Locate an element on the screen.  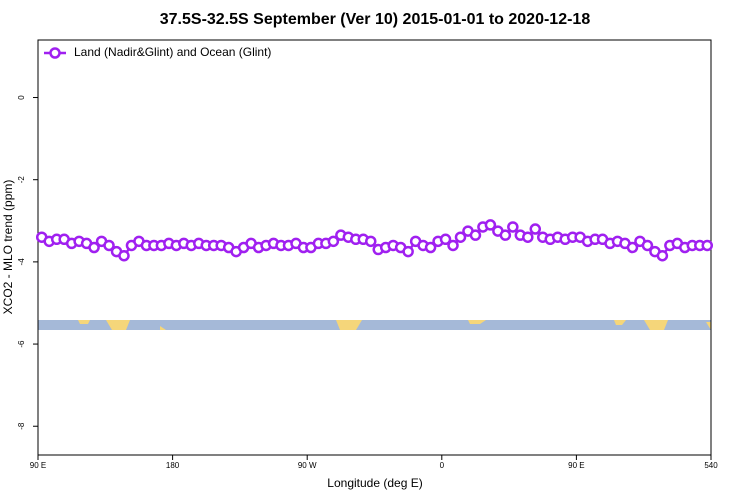
y-axis-label: XCO2 - MLO trend (ppm) is located at coordinates (8, 247).